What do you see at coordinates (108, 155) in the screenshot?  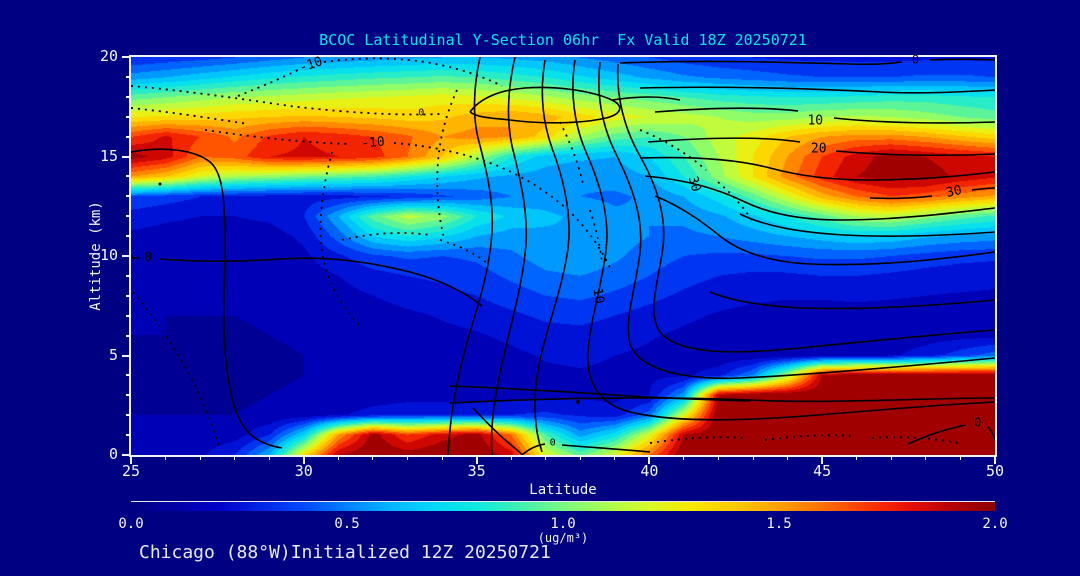 I see `y-tick-label: 15` at bounding box center [108, 155].